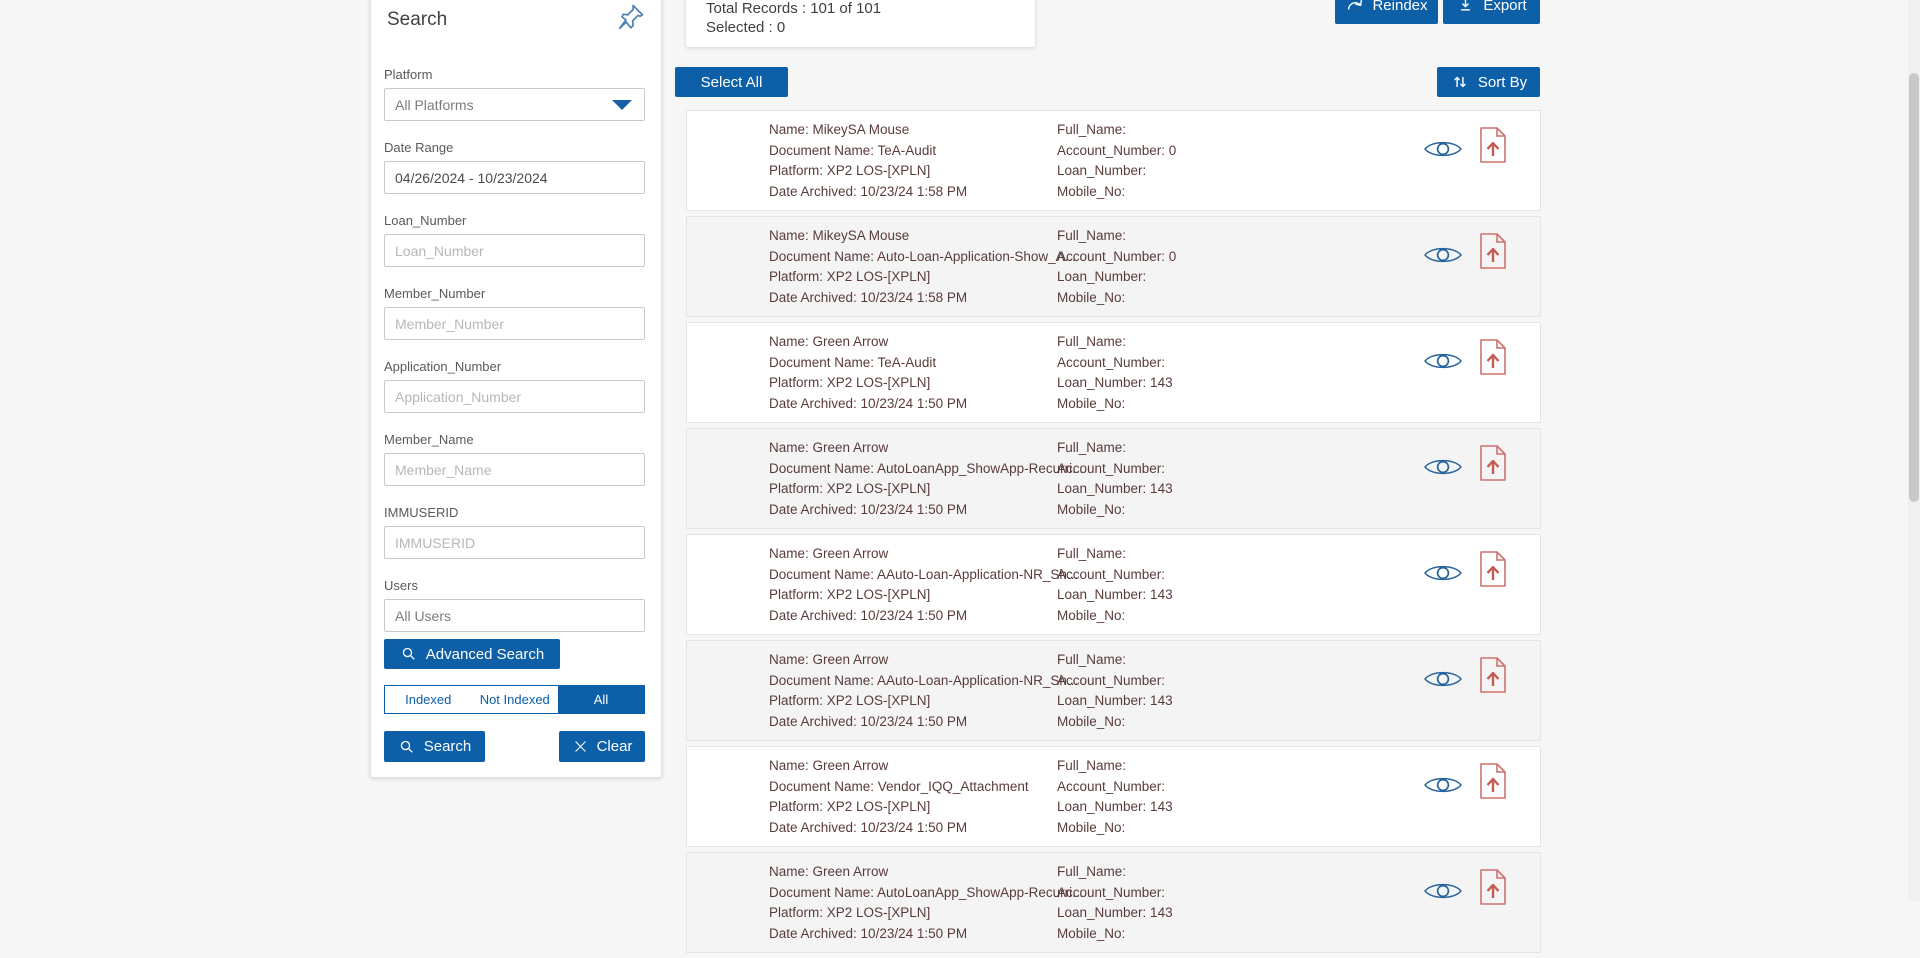  Describe the element at coordinates (731, 82) in the screenshot. I see `select-all-button: Select All` at that location.